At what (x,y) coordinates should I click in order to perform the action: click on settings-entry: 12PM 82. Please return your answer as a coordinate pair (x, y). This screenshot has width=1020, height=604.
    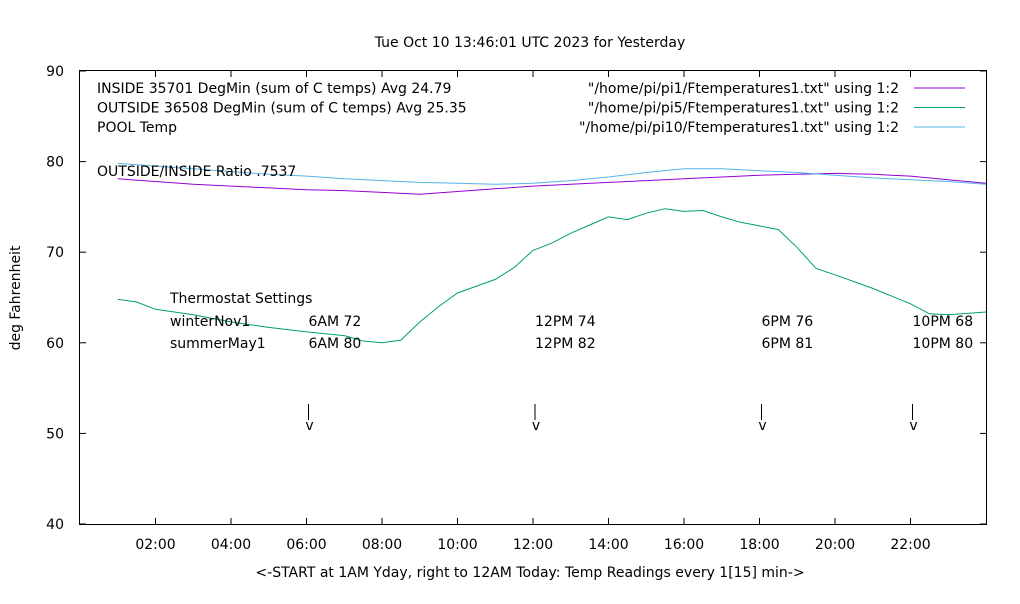
    Looking at the image, I should click on (565, 344).